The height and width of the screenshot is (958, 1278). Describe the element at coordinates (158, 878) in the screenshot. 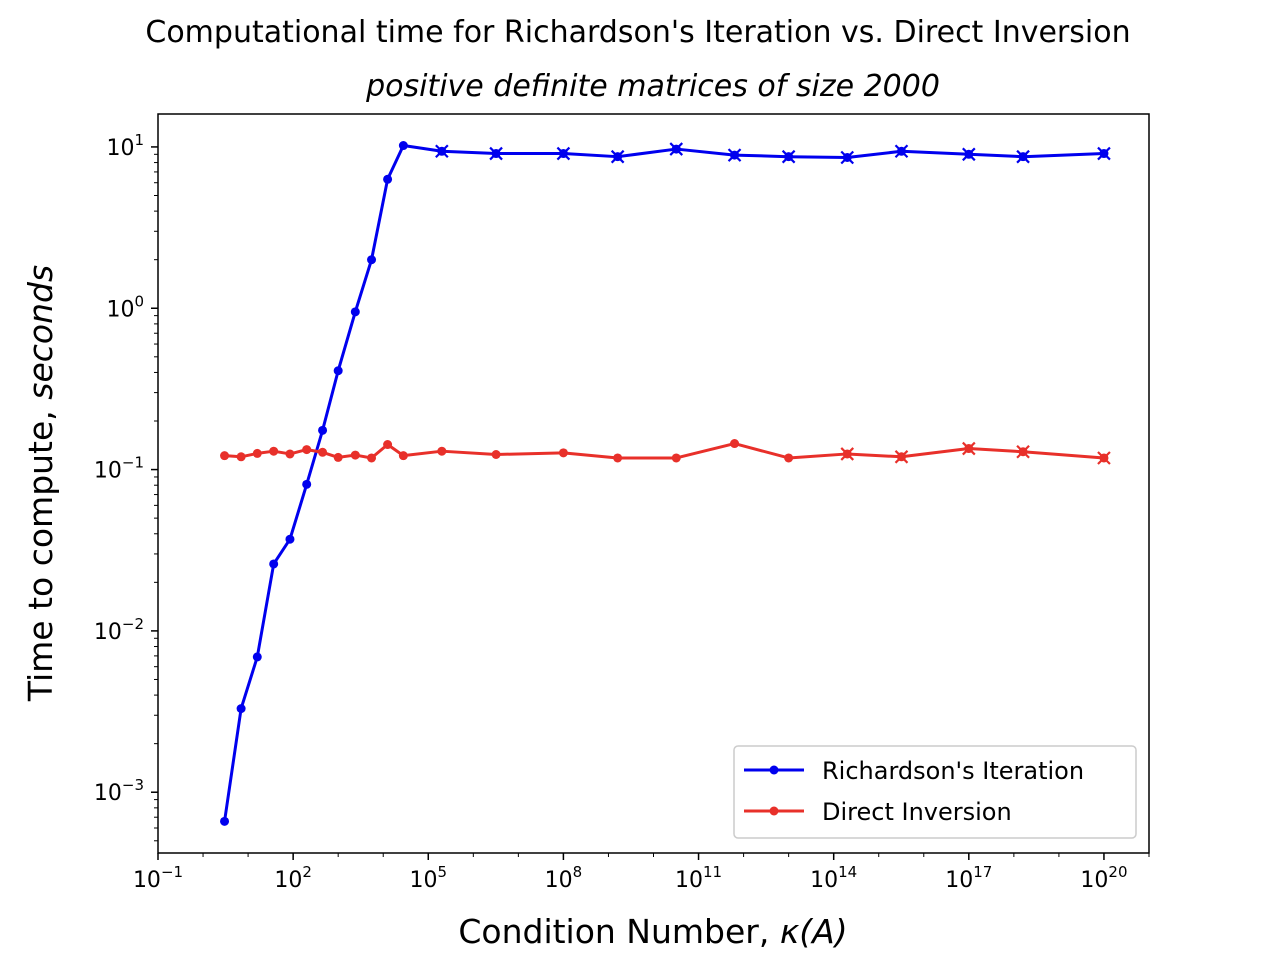

I see `x-tick-label: 10⁻¹` at that location.